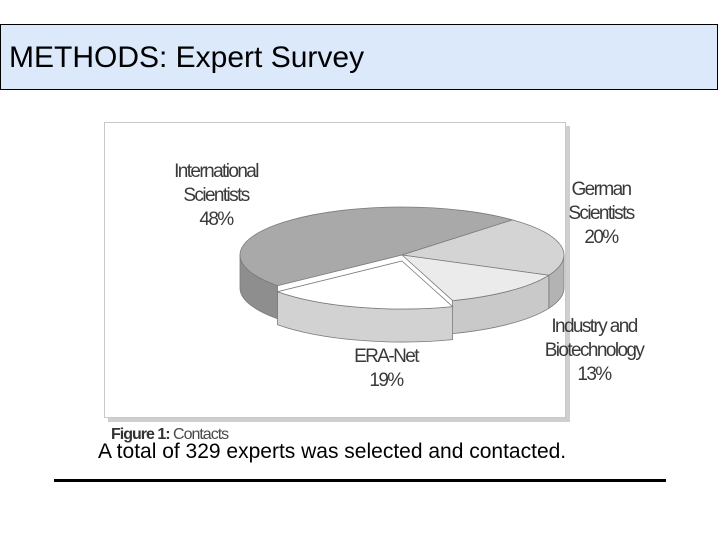  What do you see at coordinates (141, 434) in the screenshot?
I see `figure-caption-label: Figure 1:` at bounding box center [141, 434].